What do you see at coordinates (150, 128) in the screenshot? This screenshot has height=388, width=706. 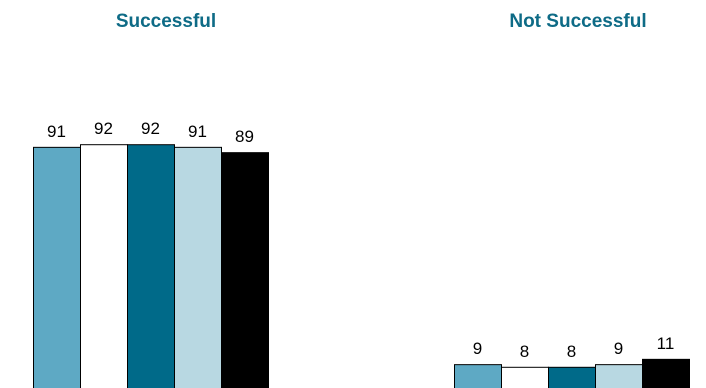 I see `data-label-successful-3: 92` at bounding box center [150, 128].